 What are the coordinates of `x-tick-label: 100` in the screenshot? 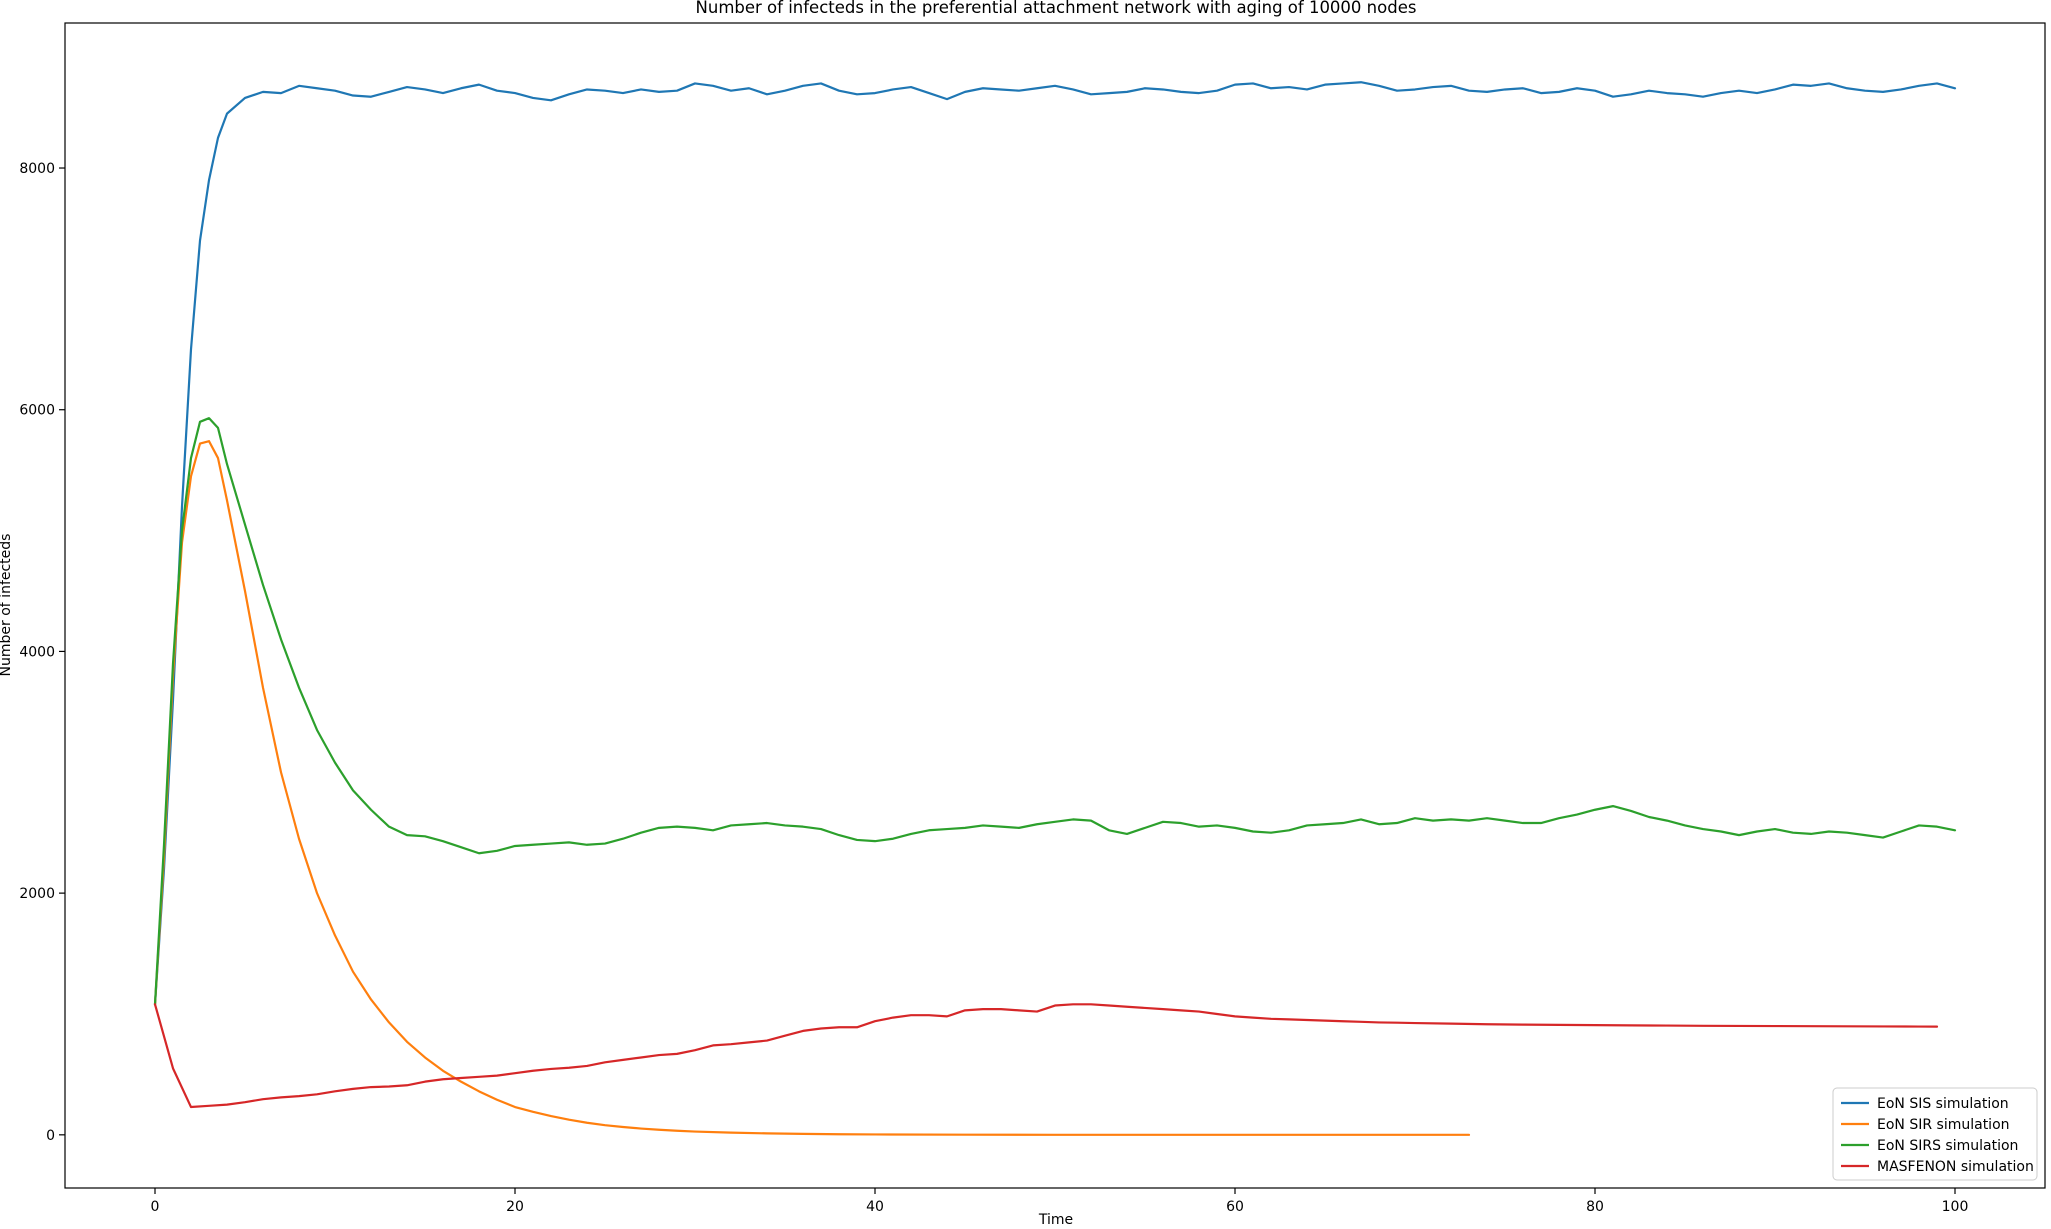 It's located at (1955, 1207).